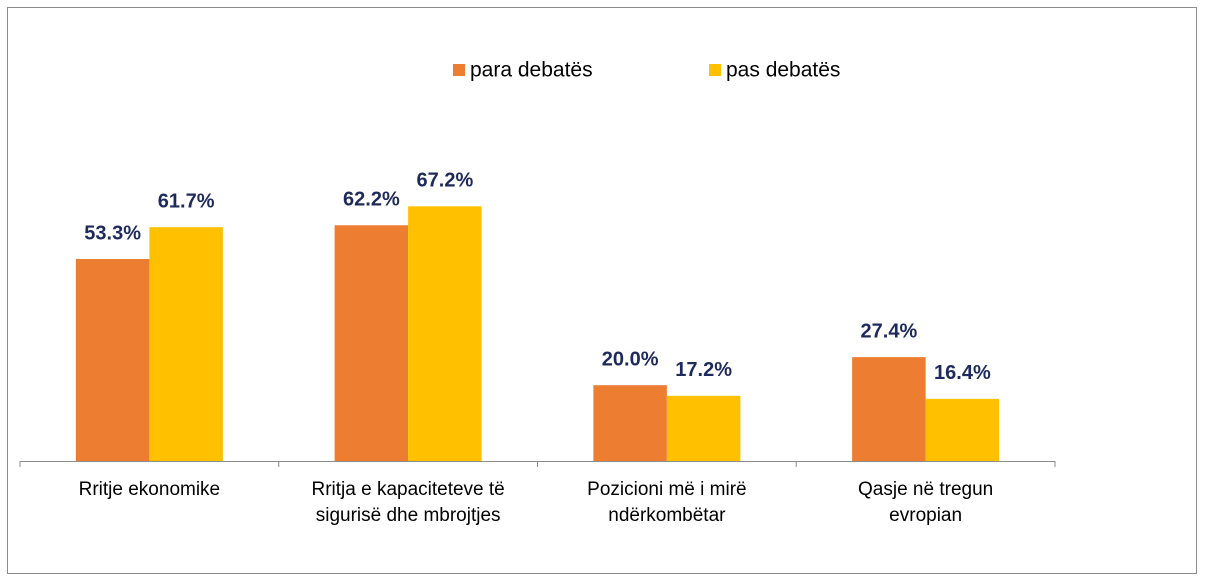 This screenshot has height=579, width=1205. What do you see at coordinates (889, 331) in the screenshot?
I see `value-label: 27.4%` at bounding box center [889, 331].